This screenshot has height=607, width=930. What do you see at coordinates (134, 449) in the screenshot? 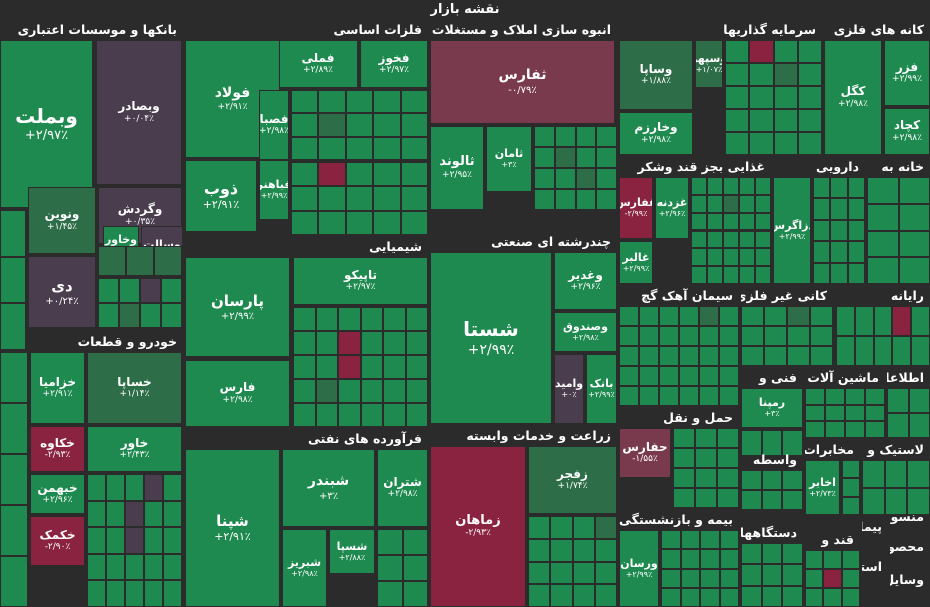
I see `stock-tile: خاور +۲/۴۳٪` at bounding box center [134, 449].